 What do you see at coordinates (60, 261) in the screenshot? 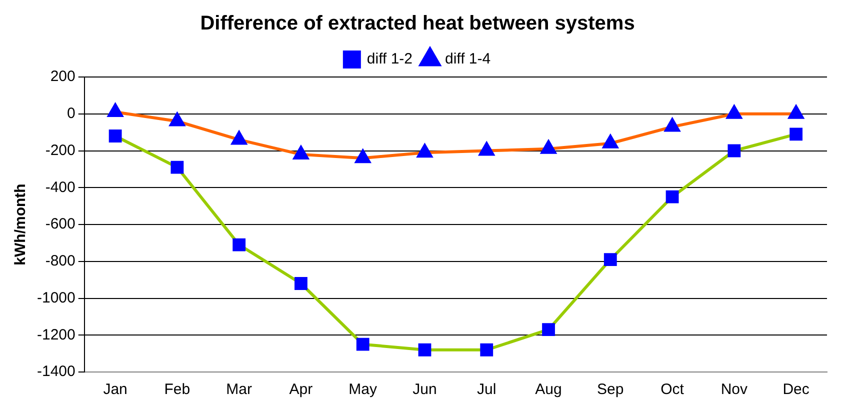
I see `y-tick-label: -800` at bounding box center [60, 261].